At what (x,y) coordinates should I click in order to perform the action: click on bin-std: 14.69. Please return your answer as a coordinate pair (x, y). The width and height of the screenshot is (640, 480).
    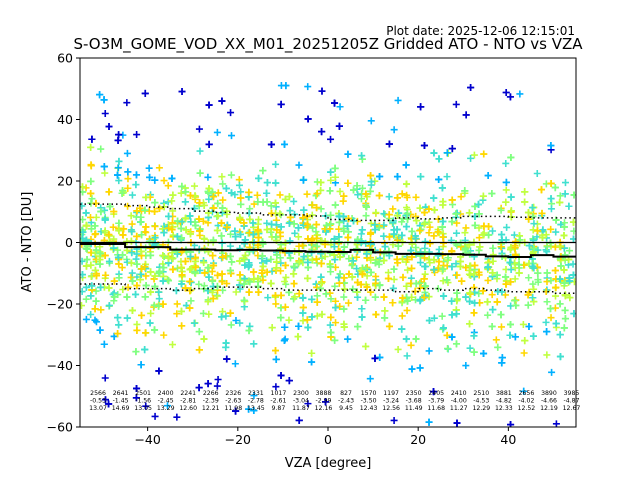
    Looking at the image, I should click on (121, 408).